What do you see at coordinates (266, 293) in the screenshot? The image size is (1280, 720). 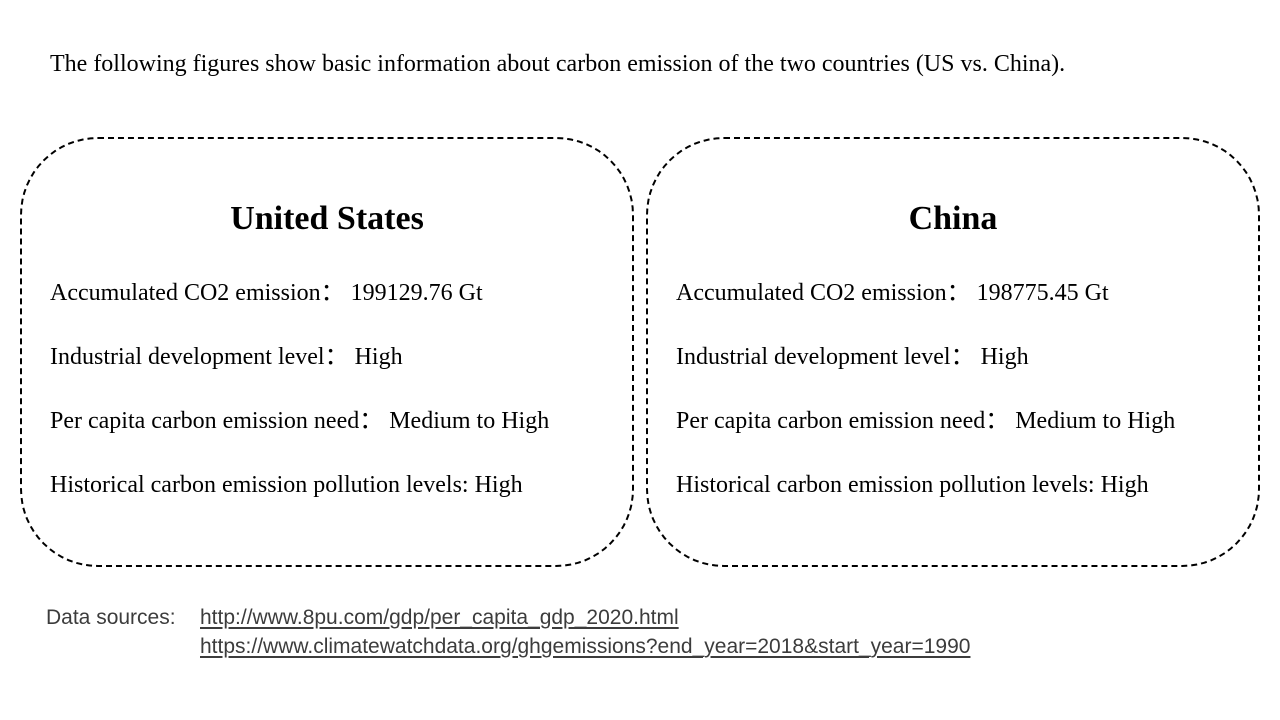 I see `fact-accumulated-co2: Accumulated CO2 emission： 199129.76 Gt` at bounding box center [266, 293].